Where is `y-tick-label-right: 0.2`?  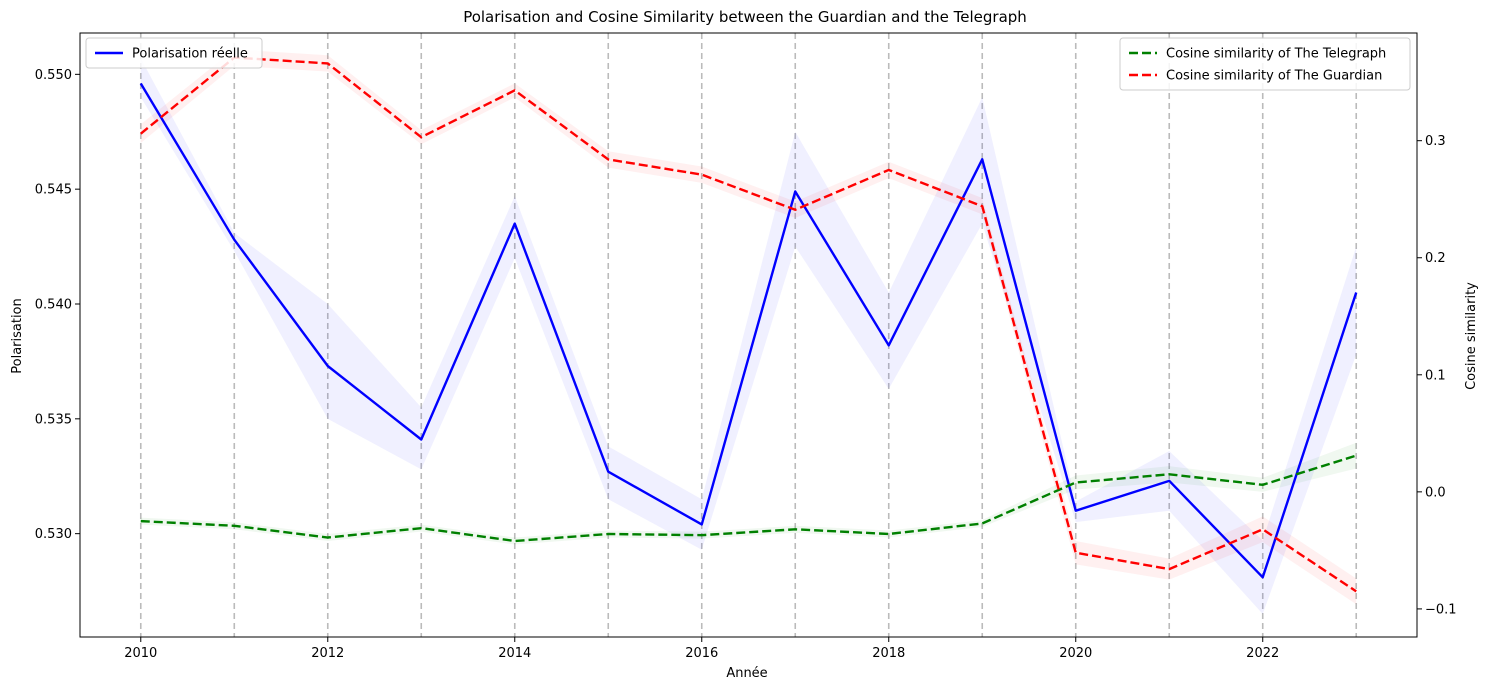 y-tick-label-right: 0.2 is located at coordinates (1435, 258).